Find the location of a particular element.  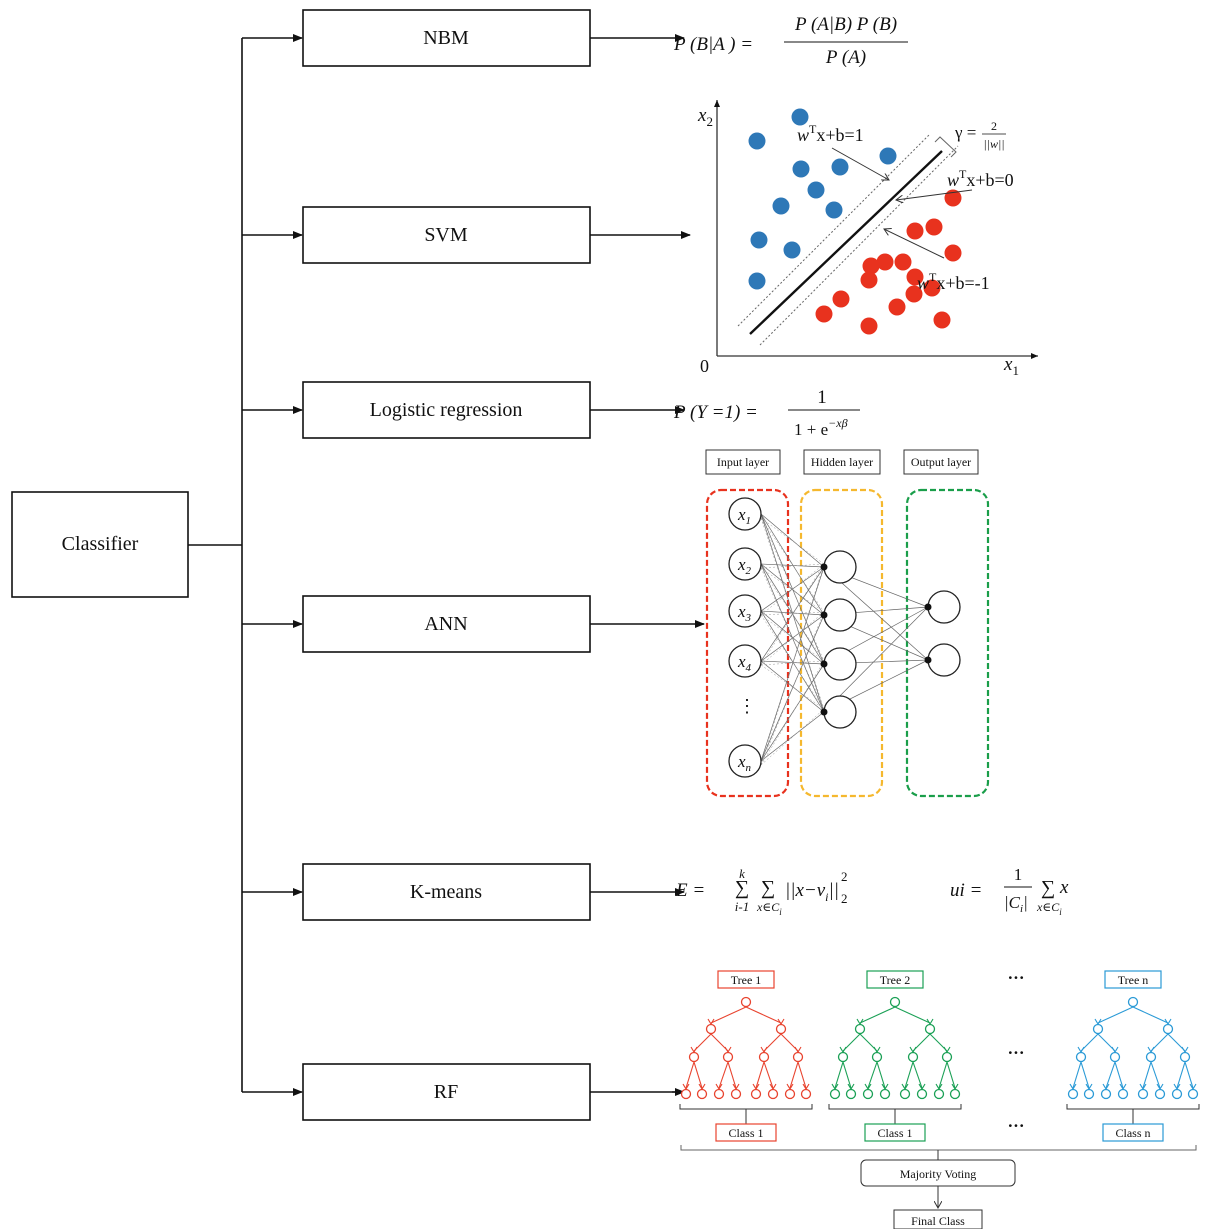

rf-tree-label: Tree 2 is located at coordinates (895, 980).